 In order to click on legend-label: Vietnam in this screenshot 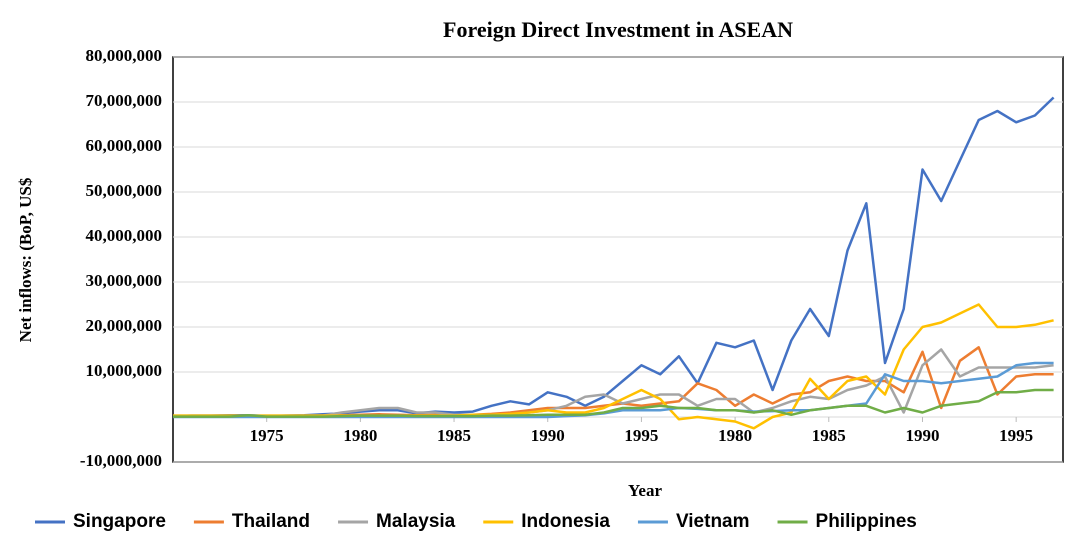, I will do `click(713, 521)`.